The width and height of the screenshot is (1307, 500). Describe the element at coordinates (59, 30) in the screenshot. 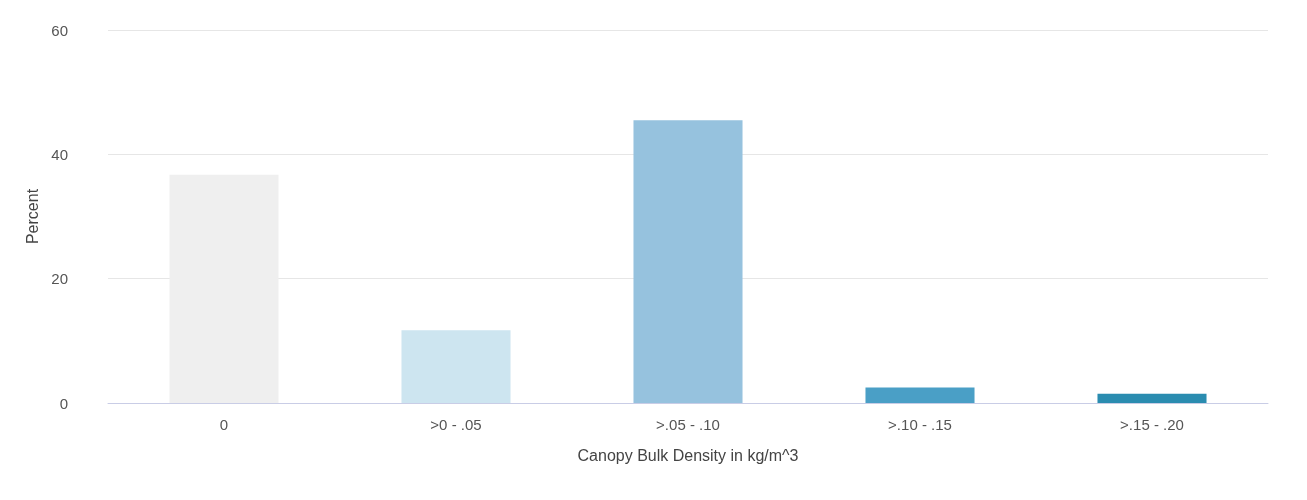

I see `y-tick-label: 60` at that location.